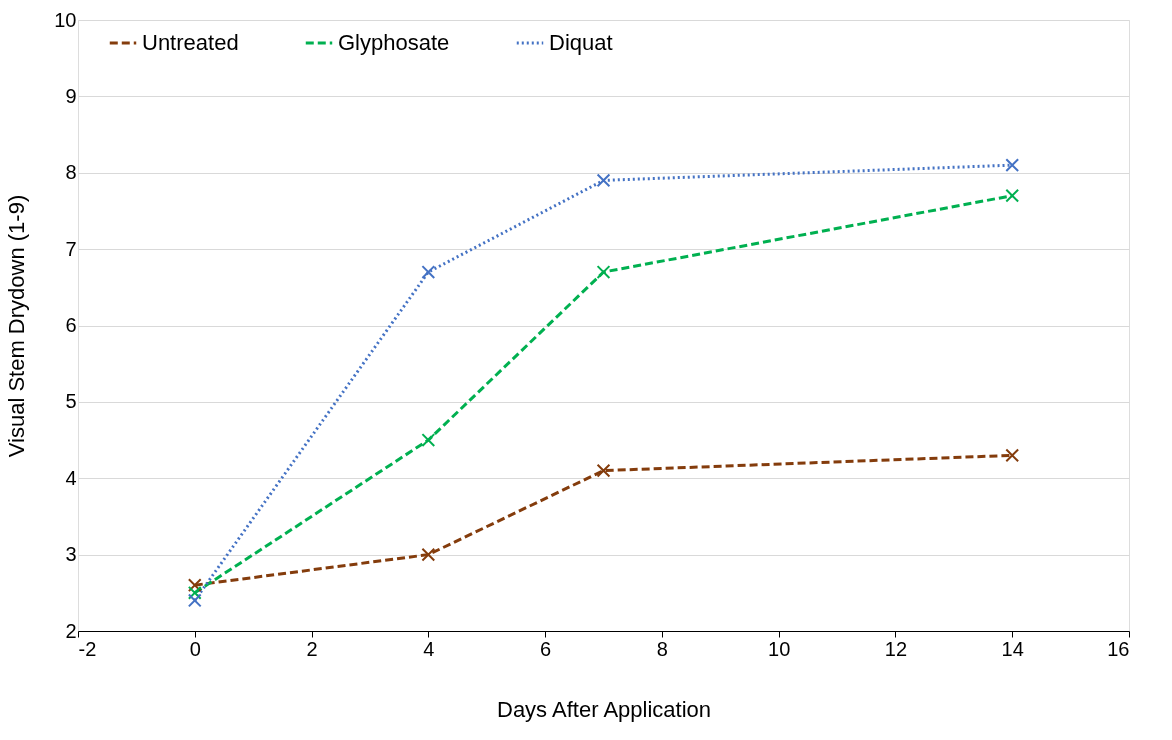 Image resolution: width=1172 pixels, height=740 pixels. Describe the element at coordinates (546, 648) in the screenshot. I see `x-tick-label: 6` at that location.